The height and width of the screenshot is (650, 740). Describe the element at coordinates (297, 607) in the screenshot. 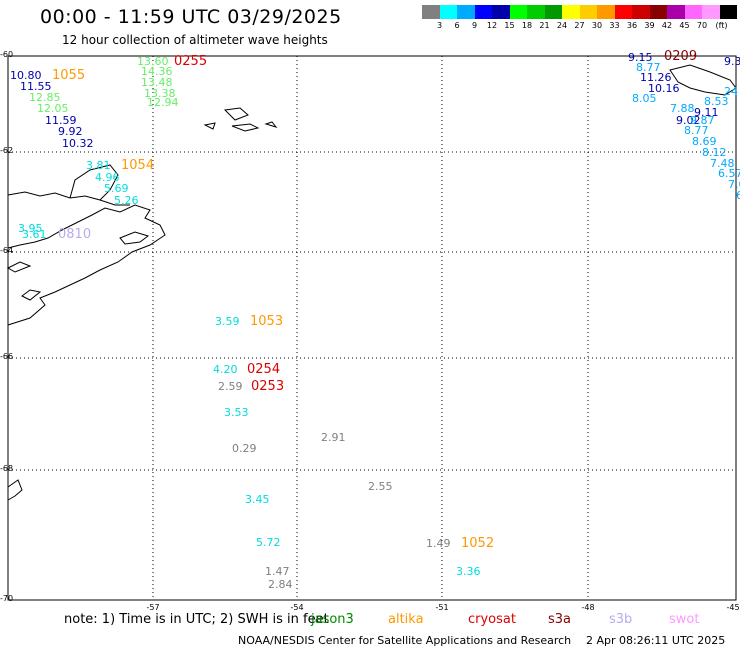

I see `longitude-label: -54` at that location.